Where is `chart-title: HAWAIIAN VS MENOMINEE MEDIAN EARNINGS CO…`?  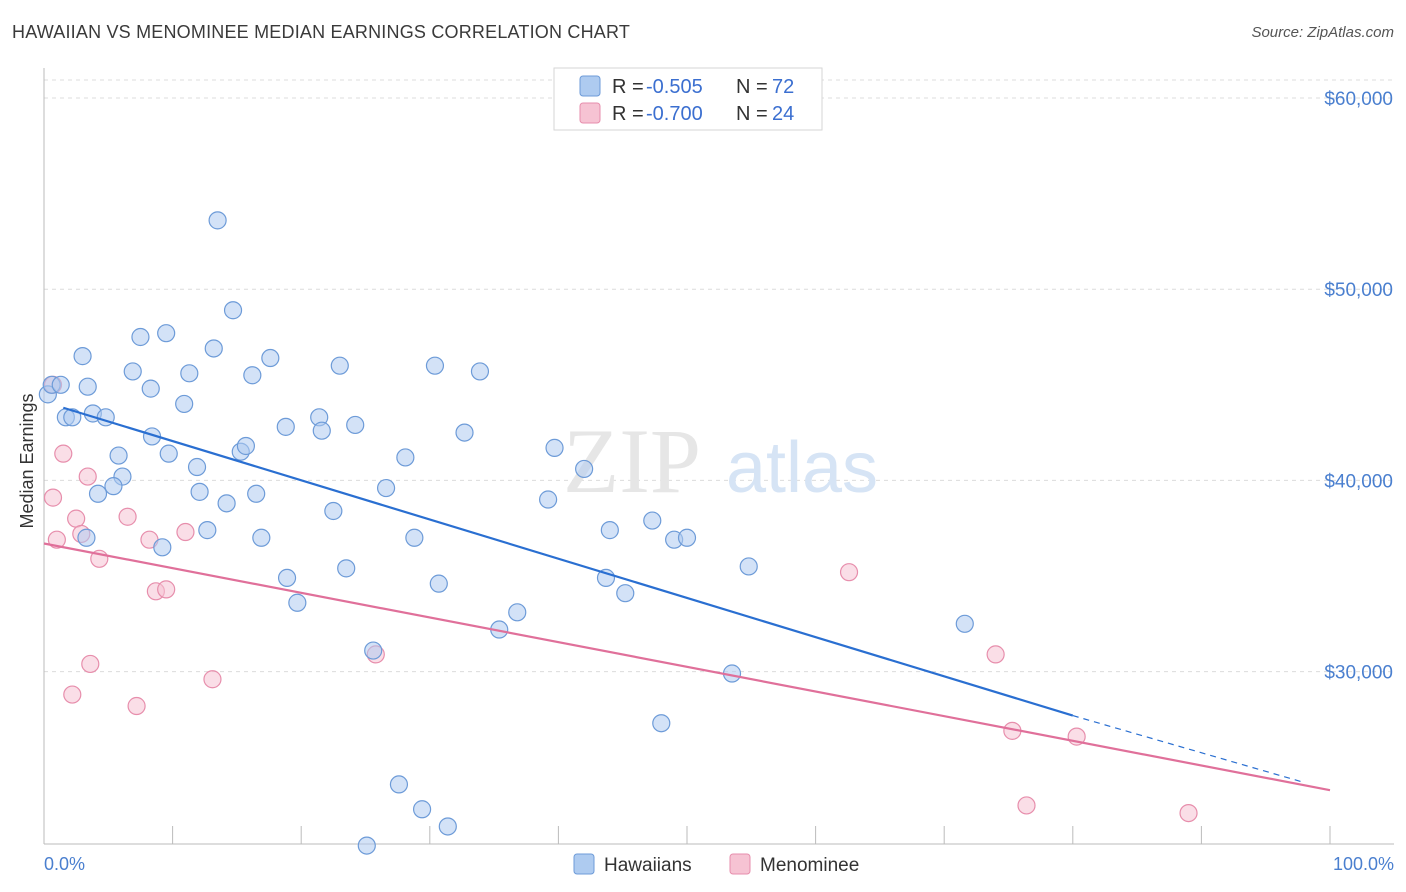 chart-title: HAWAIIAN VS MENOMINEE MEDIAN EARNINGS CO… is located at coordinates (321, 32).